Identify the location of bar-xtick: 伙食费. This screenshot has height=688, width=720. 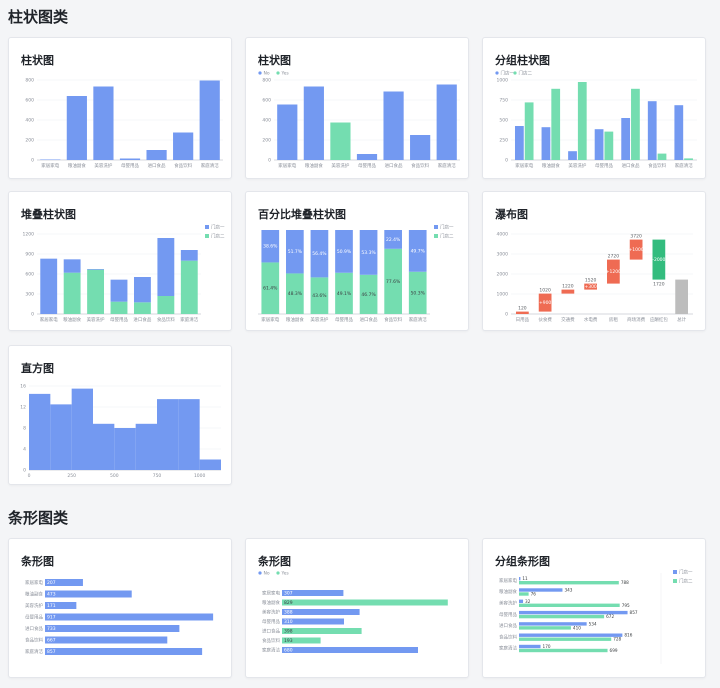
(545, 319).